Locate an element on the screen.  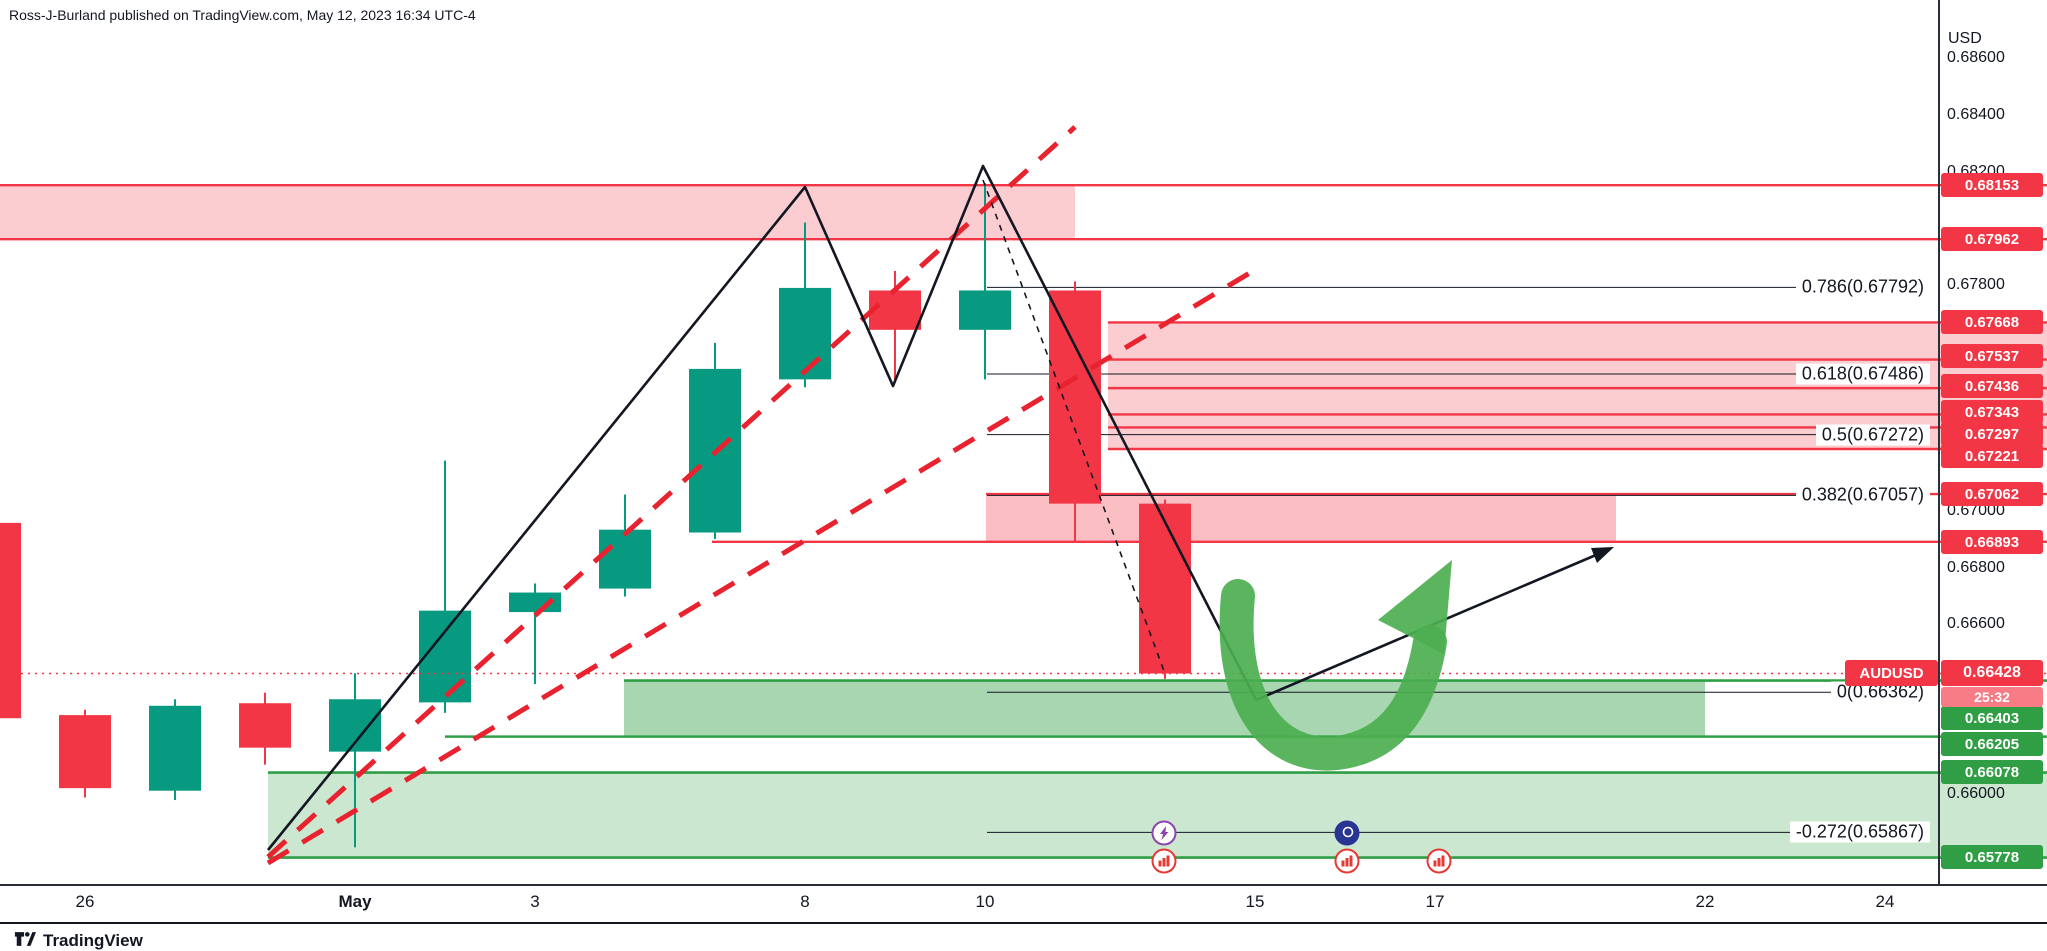
recovery-arrow-head is located at coordinates (1415, 607).